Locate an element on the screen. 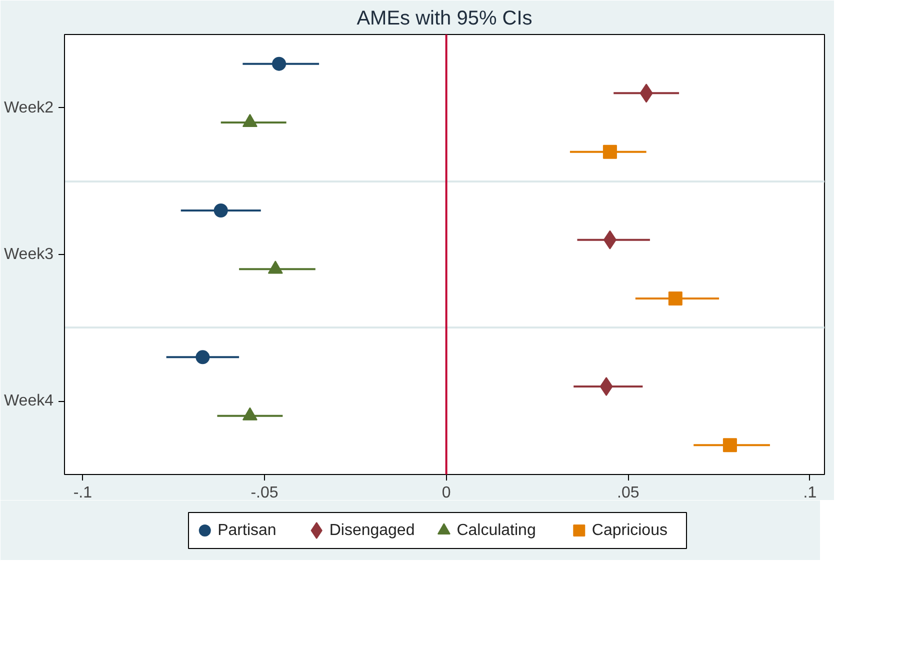  legend-label: Capricious is located at coordinates (630, 530).